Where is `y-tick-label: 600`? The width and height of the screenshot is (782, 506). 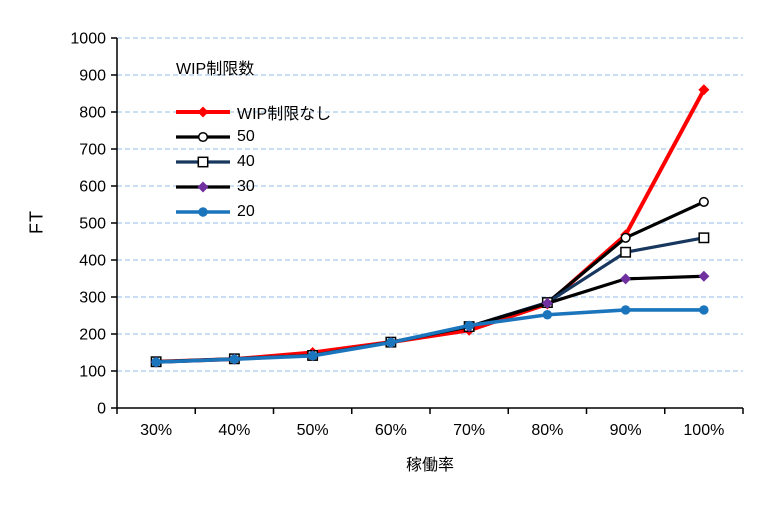 y-tick-label: 600 is located at coordinates (92, 187).